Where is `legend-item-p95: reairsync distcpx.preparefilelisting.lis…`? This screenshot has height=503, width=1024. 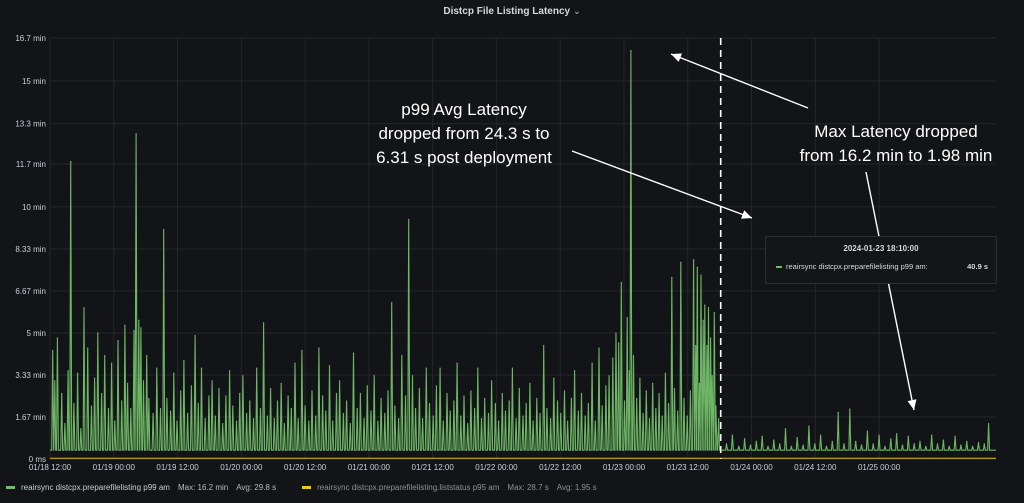
legend-item-p95: reairsync distcpx.preparefilelisting.lis… is located at coordinates (449, 487).